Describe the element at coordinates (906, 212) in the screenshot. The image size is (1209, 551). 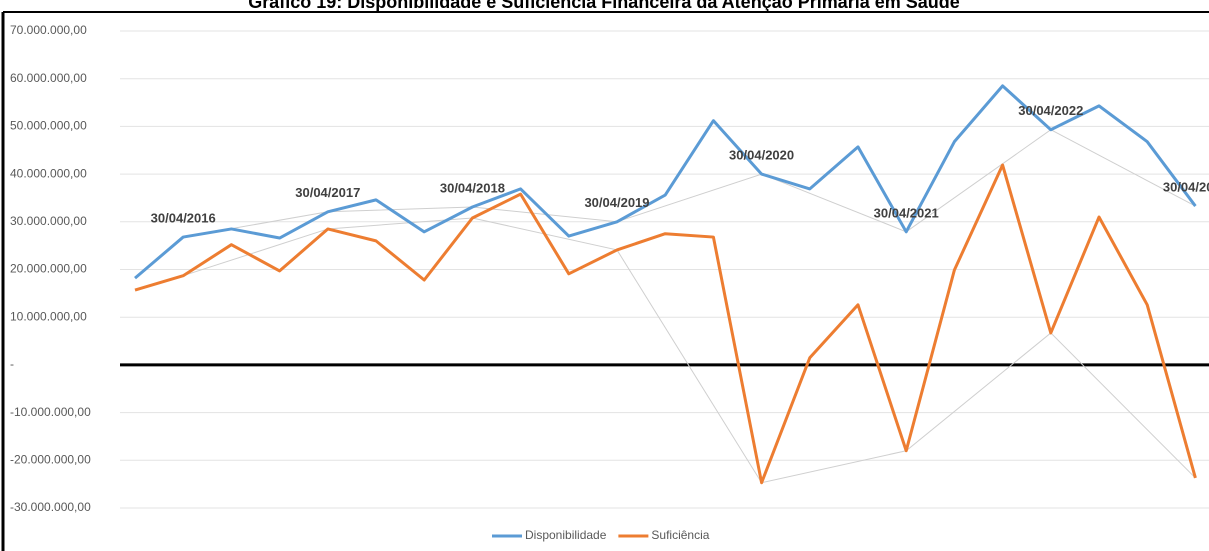
I see `date-label: 30/04/2021` at that location.